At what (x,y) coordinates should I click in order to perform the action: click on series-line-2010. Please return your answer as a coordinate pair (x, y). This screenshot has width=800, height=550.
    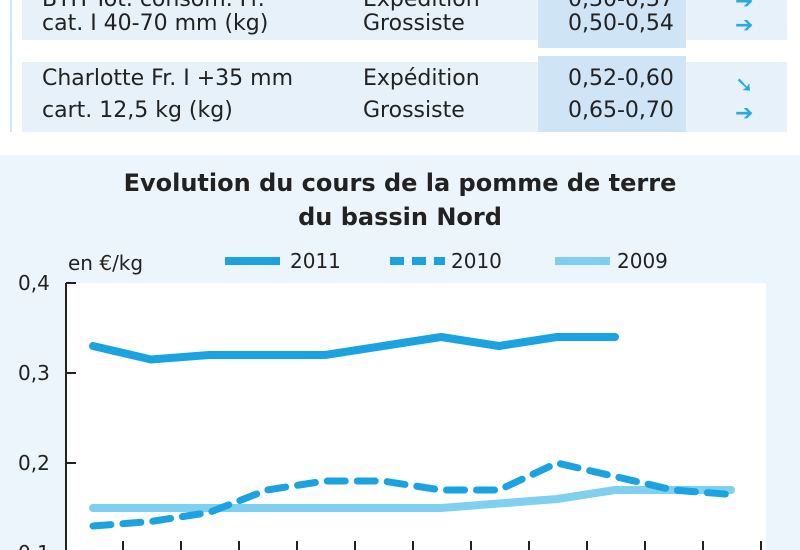
    Looking at the image, I should click on (412, 494).